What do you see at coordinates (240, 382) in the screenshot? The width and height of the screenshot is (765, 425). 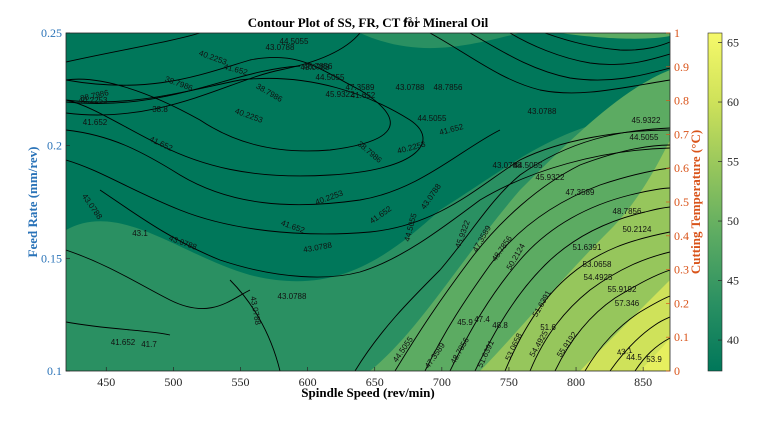 I see `x-tick-label: 550` at bounding box center [240, 382].